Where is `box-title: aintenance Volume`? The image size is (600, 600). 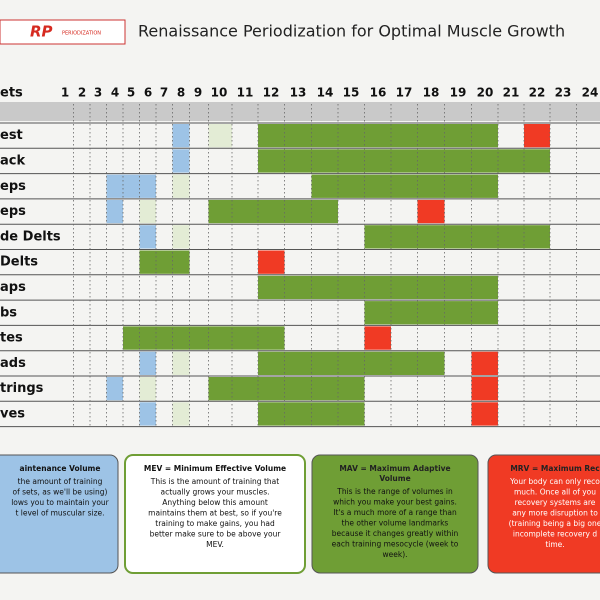 box-title: aintenance Volume is located at coordinates (60, 468).